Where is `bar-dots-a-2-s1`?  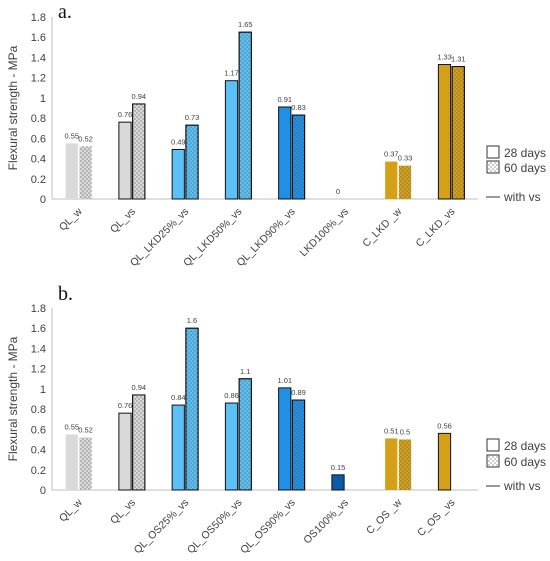
bar-dots-a-2-s1 is located at coordinates (192, 162).